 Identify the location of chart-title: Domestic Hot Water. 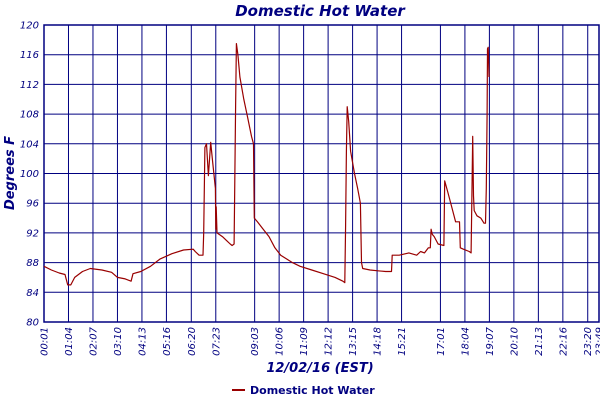
(320, 11).